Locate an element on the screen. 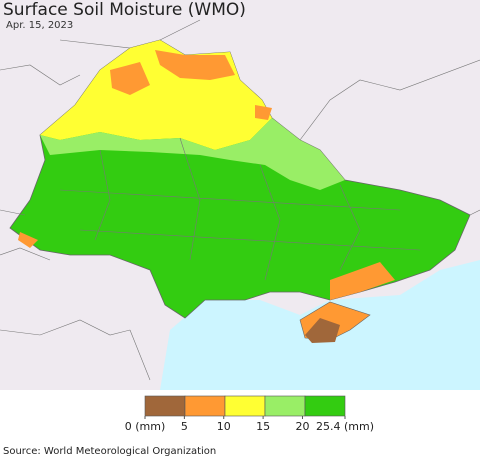  legend-tick-label: 20 is located at coordinates (302, 426).